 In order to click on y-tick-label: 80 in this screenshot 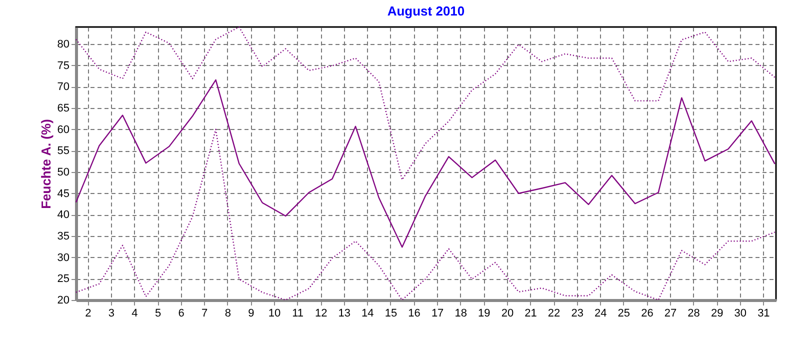, I will do `click(63, 44)`.